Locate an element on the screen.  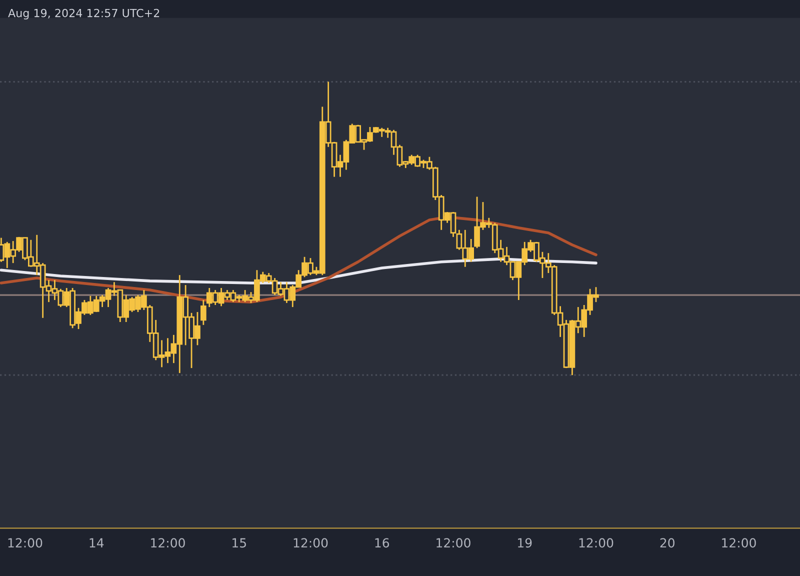
x-tick-label: 19 is located at coordinates (525, 543).